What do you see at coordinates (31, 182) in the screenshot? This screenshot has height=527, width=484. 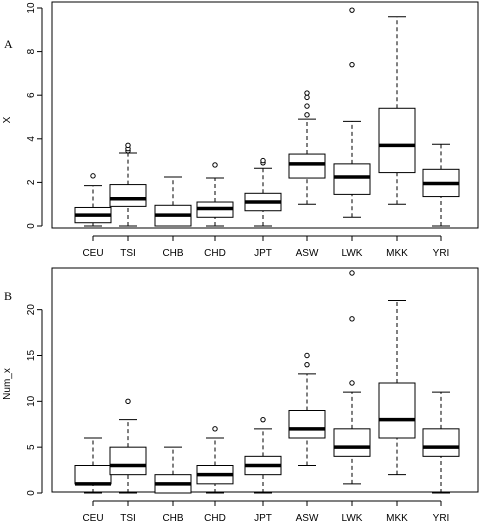 I see `y-tick-label: 2` at bounding box center [31, 182].